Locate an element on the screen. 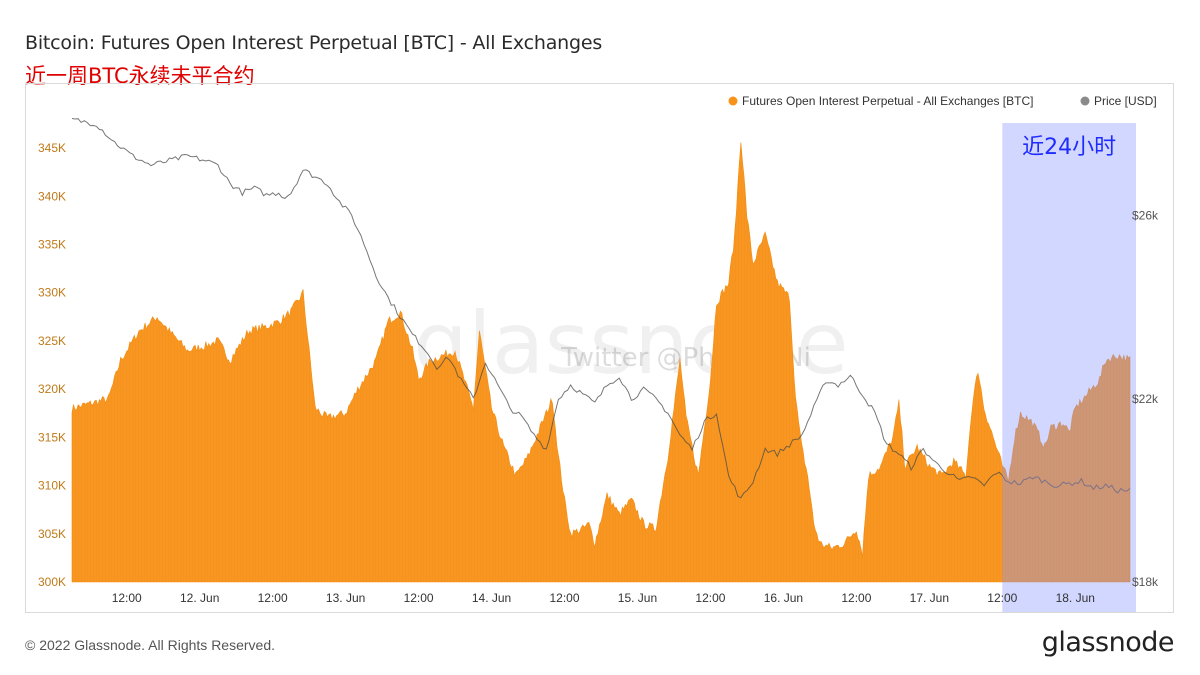 This screenshot has height=675, width=1200. legend-oi-marker is located at coordinates (733, 101).